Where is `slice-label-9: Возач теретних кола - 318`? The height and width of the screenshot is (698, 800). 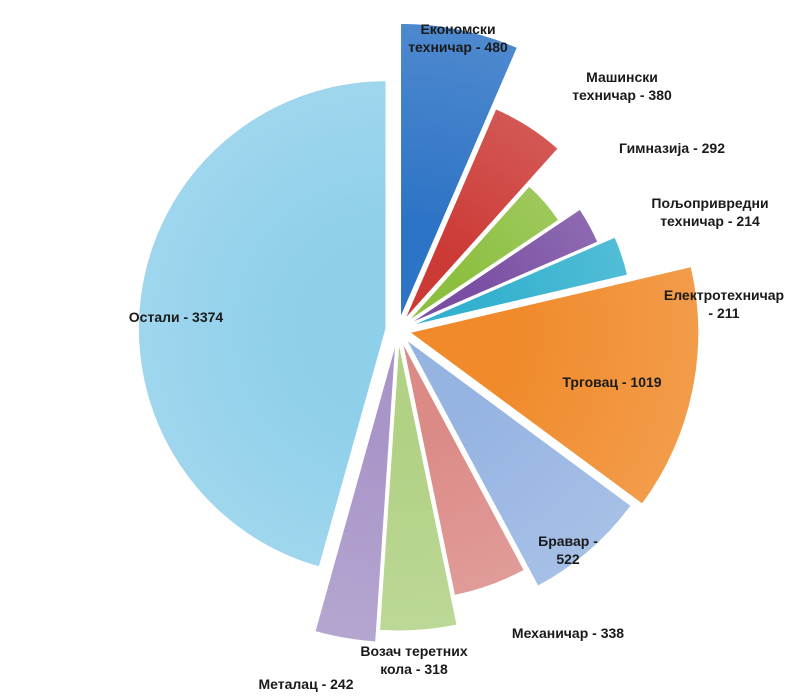
slice-label-9: Возач теретних кола - 318 is located at coordinates (413, 660).